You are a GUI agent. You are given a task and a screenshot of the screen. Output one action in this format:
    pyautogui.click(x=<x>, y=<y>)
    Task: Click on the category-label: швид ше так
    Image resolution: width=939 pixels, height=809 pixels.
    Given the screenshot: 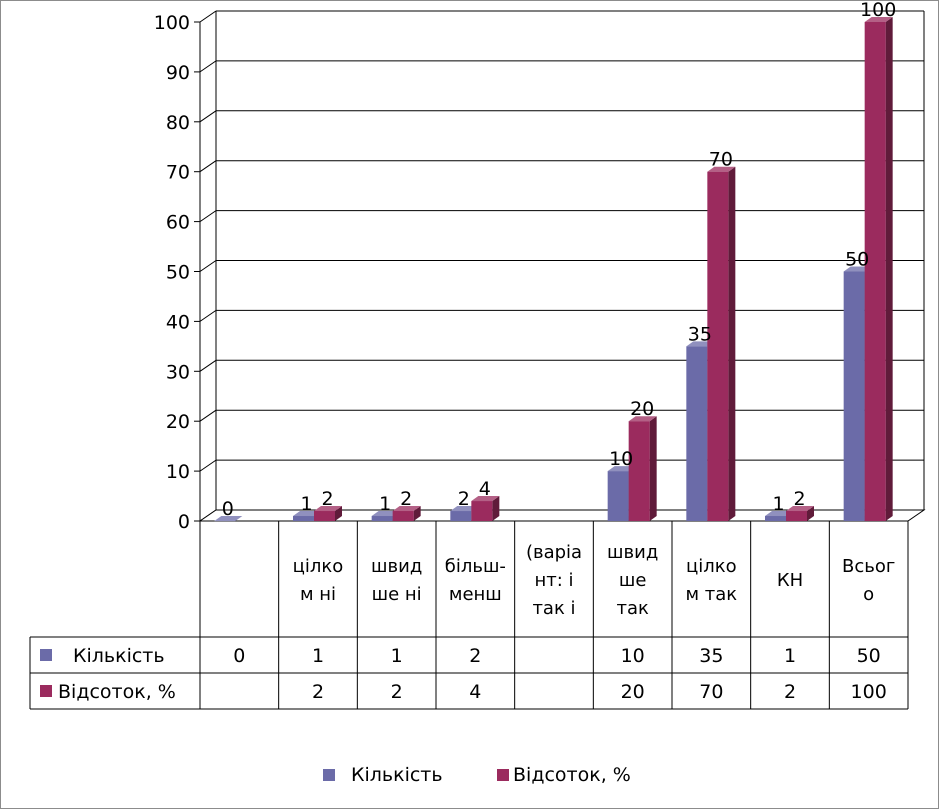 What is the action you would take?
    pyautogui.click(x=632, y=580)
    